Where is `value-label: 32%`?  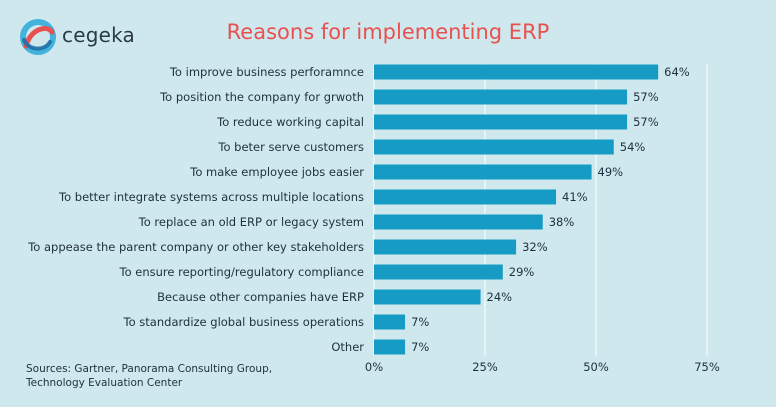
value-label: 32% is located at coordinates (535, 247).